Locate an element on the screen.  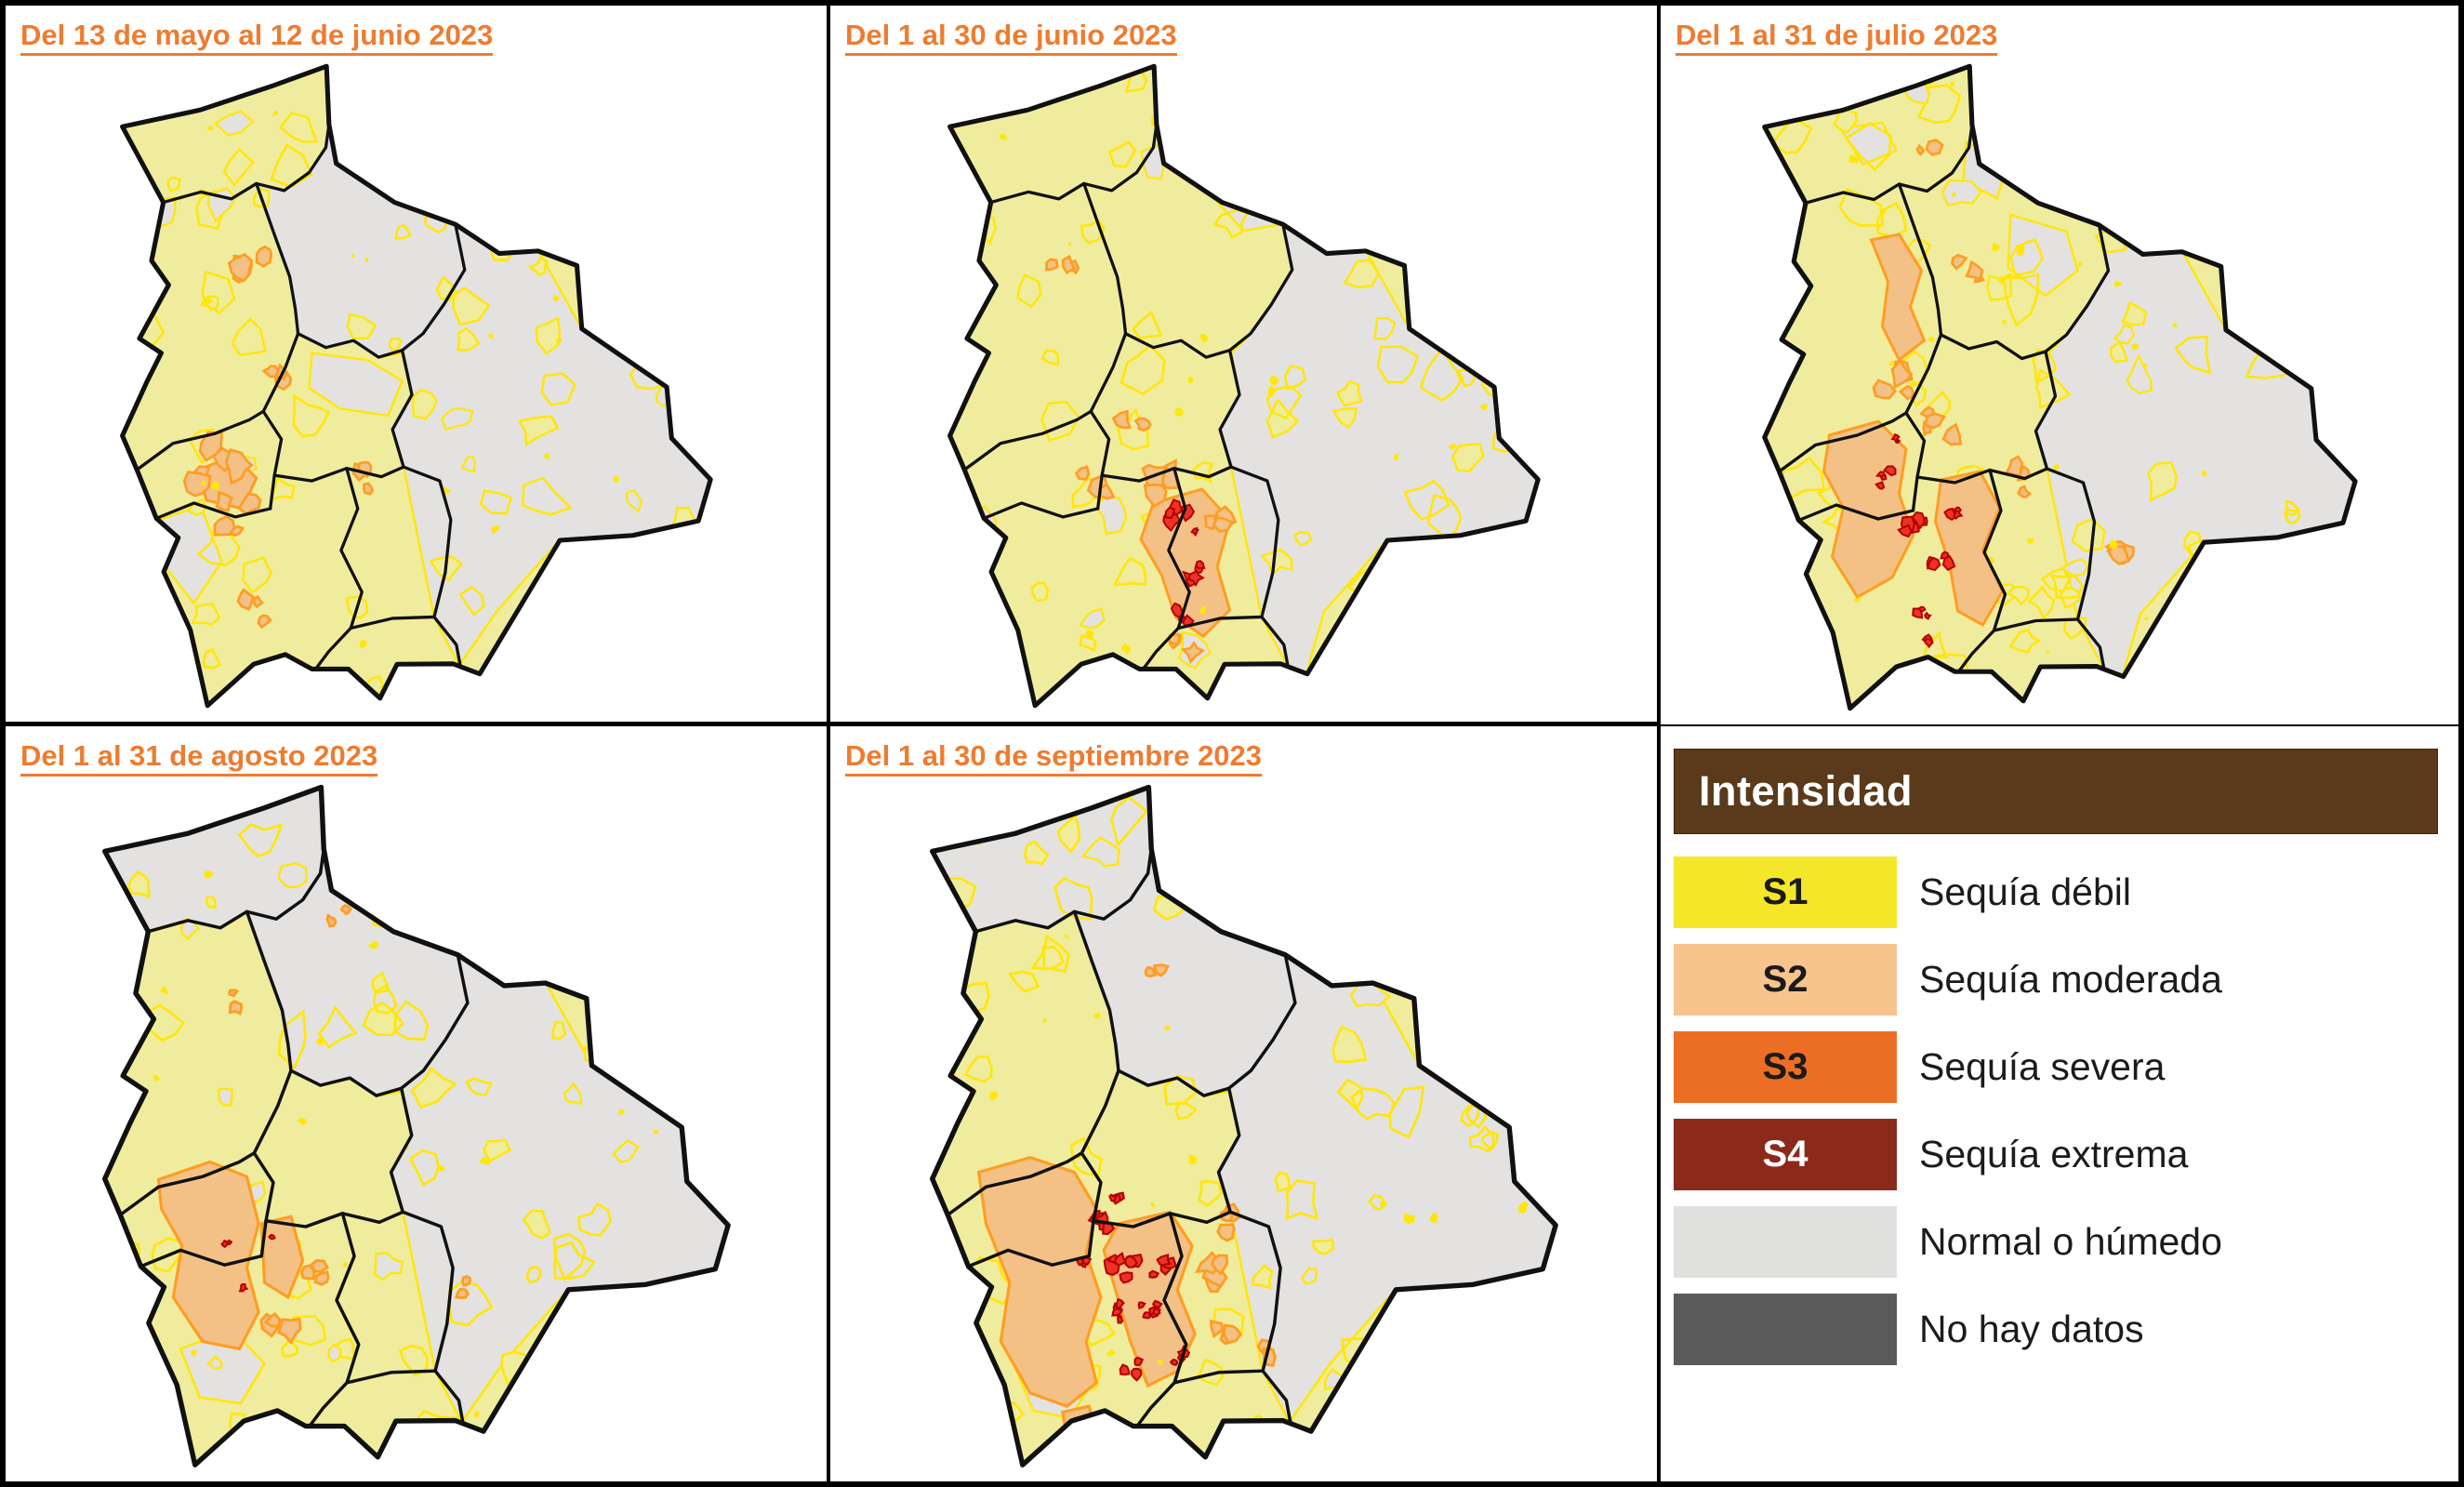
country-border is located at coordinates (416, 386).